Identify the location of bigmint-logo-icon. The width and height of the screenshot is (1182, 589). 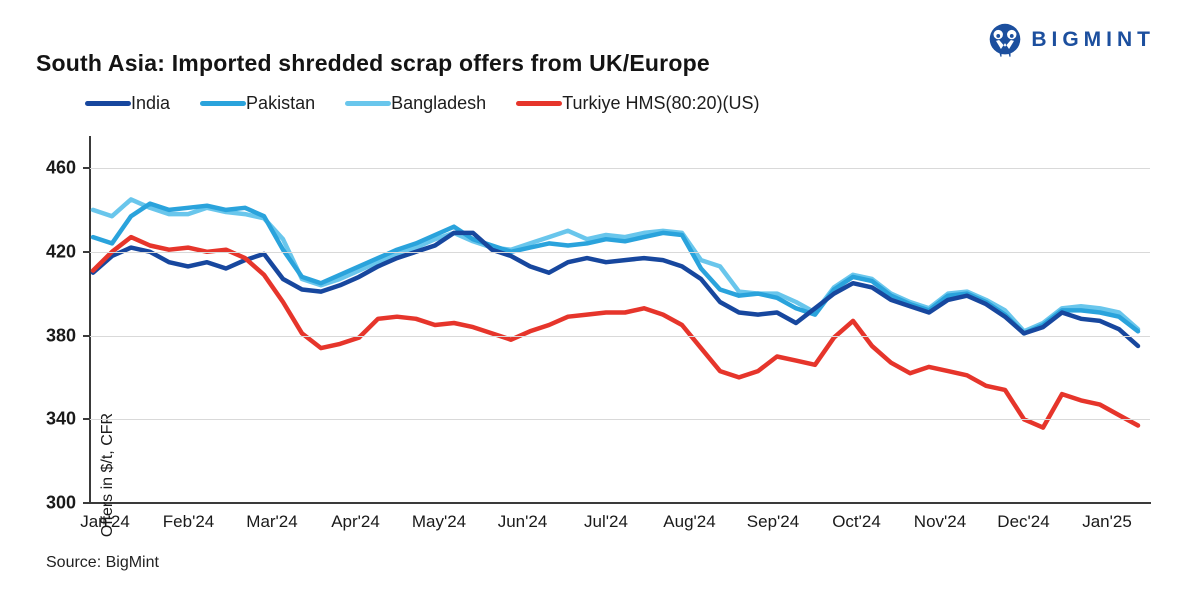
(1005, 40).